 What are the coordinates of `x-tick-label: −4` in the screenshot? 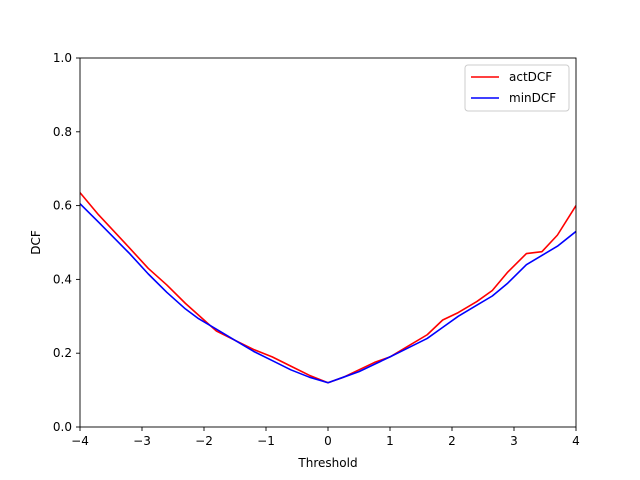 It's located at (80, 441).